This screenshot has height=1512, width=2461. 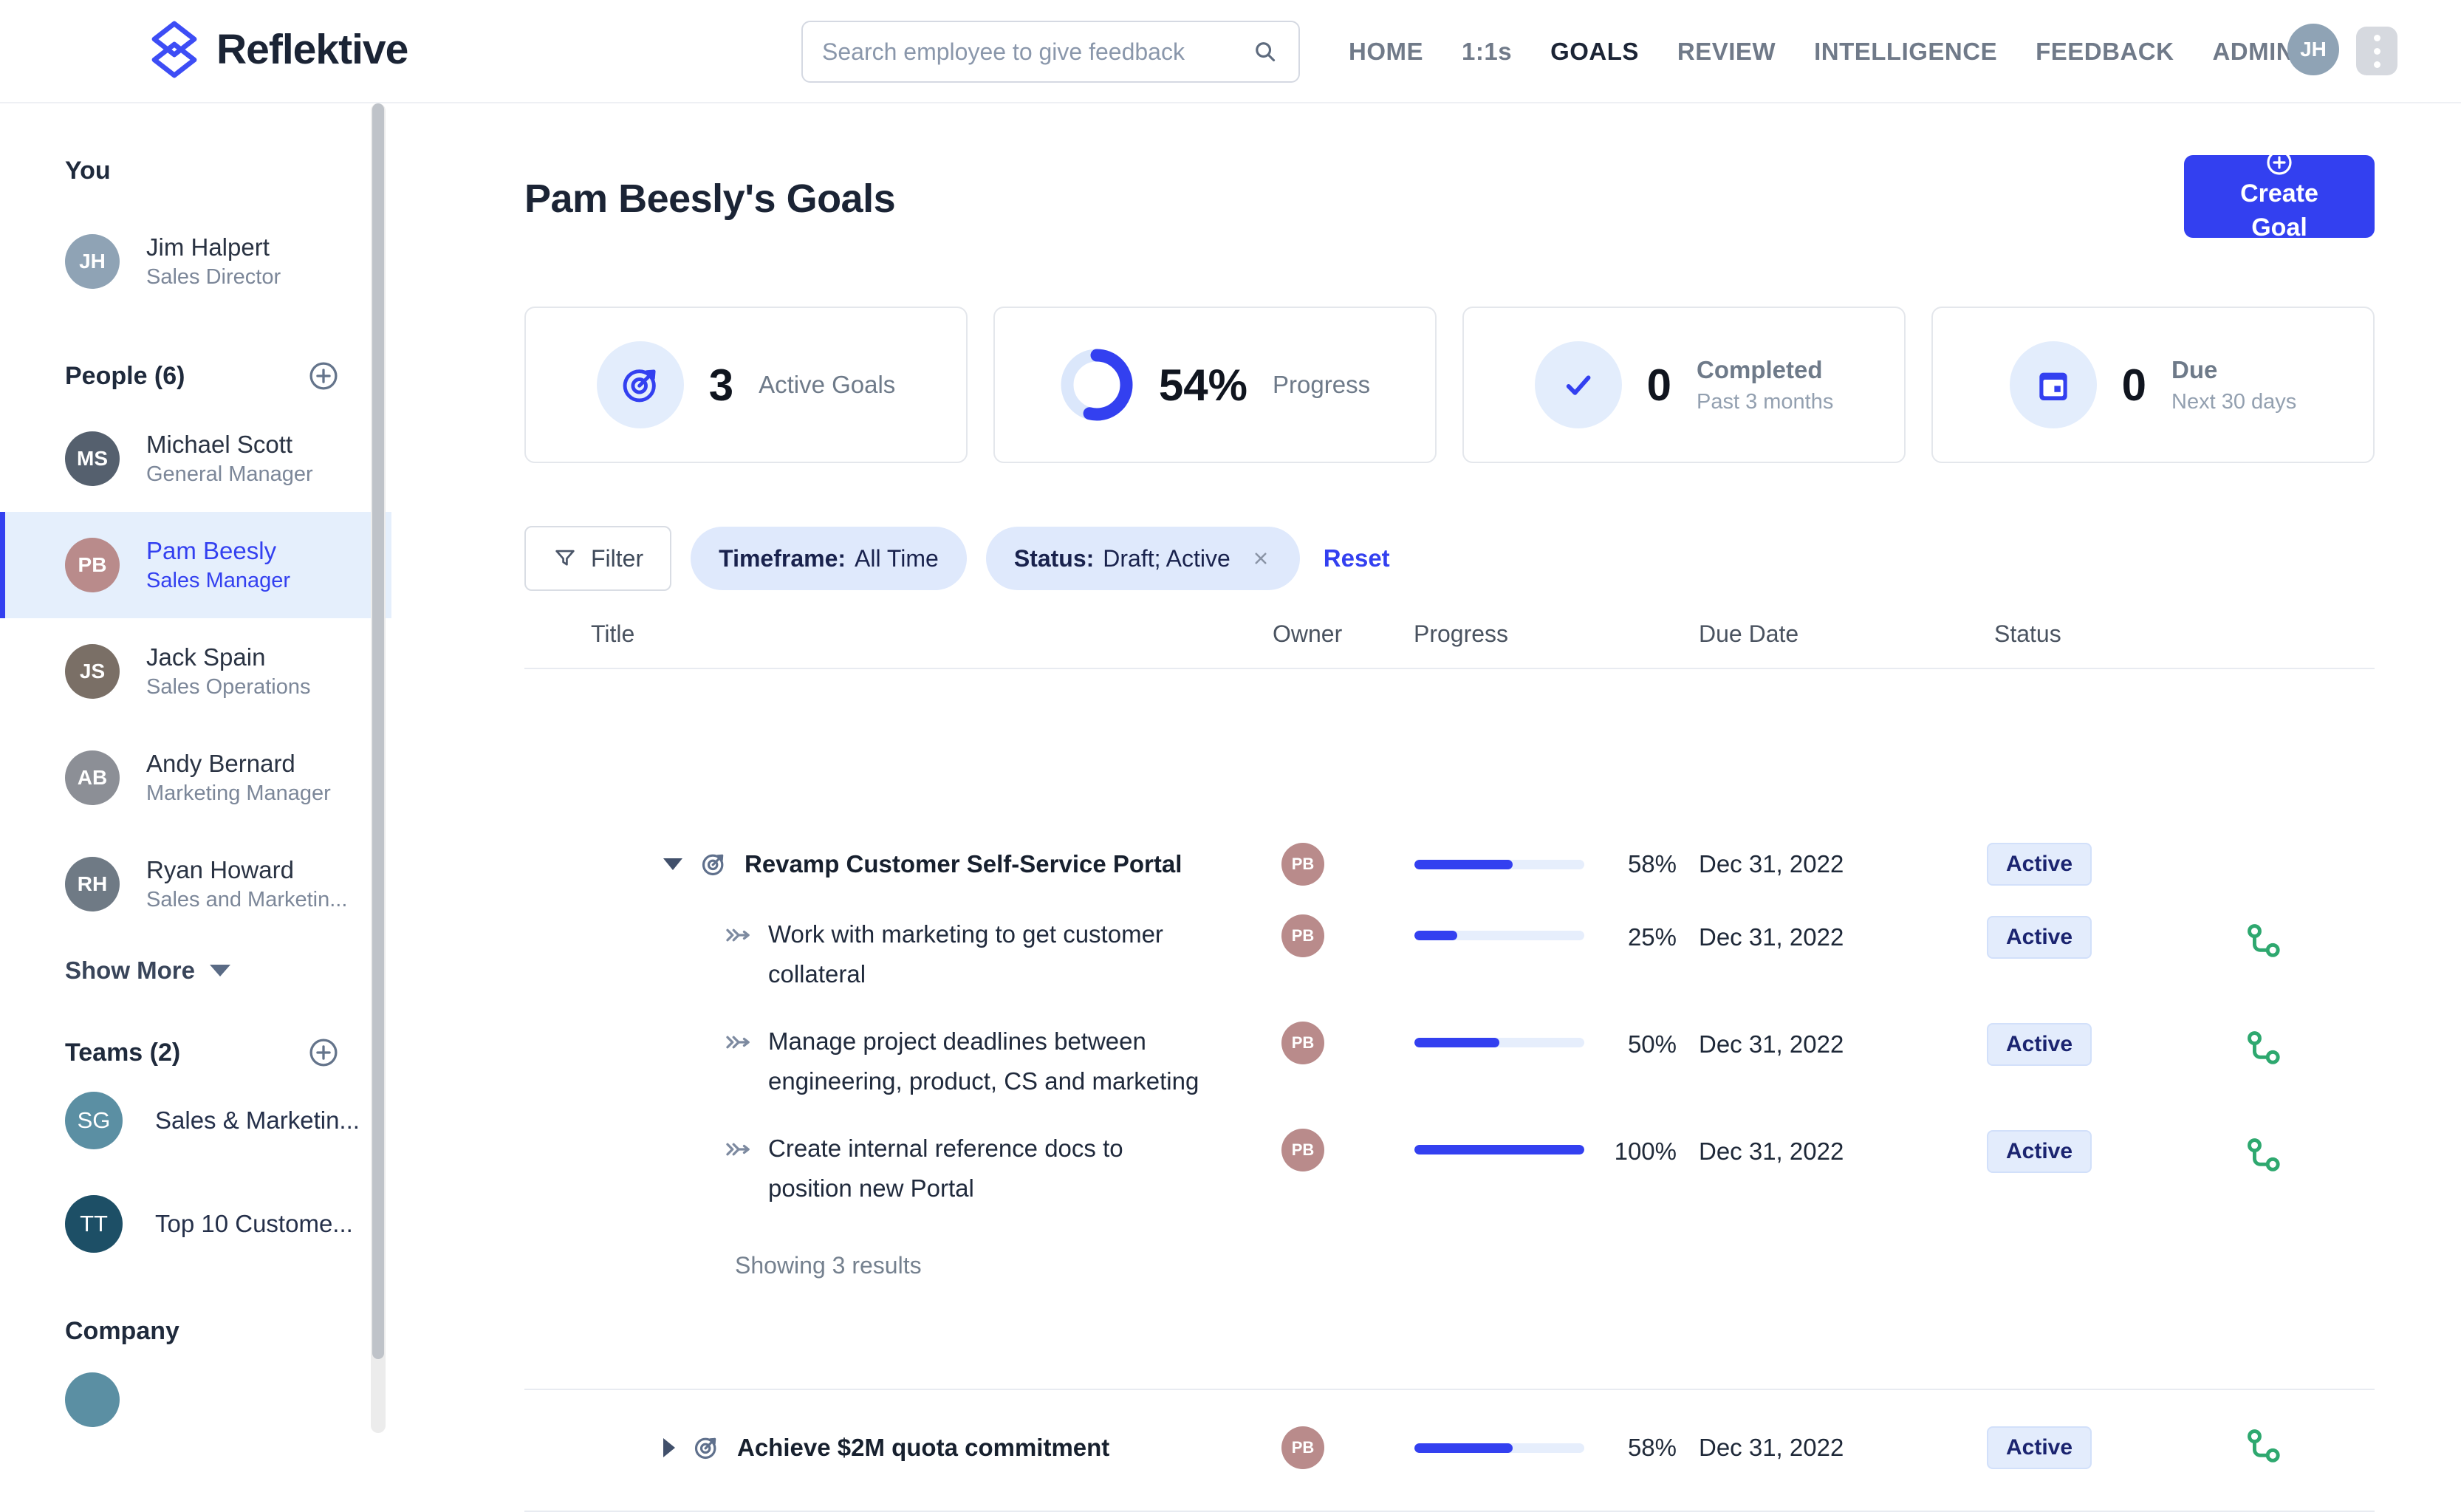 I want to click on stat-value: 3, so click(x=721, y=385).